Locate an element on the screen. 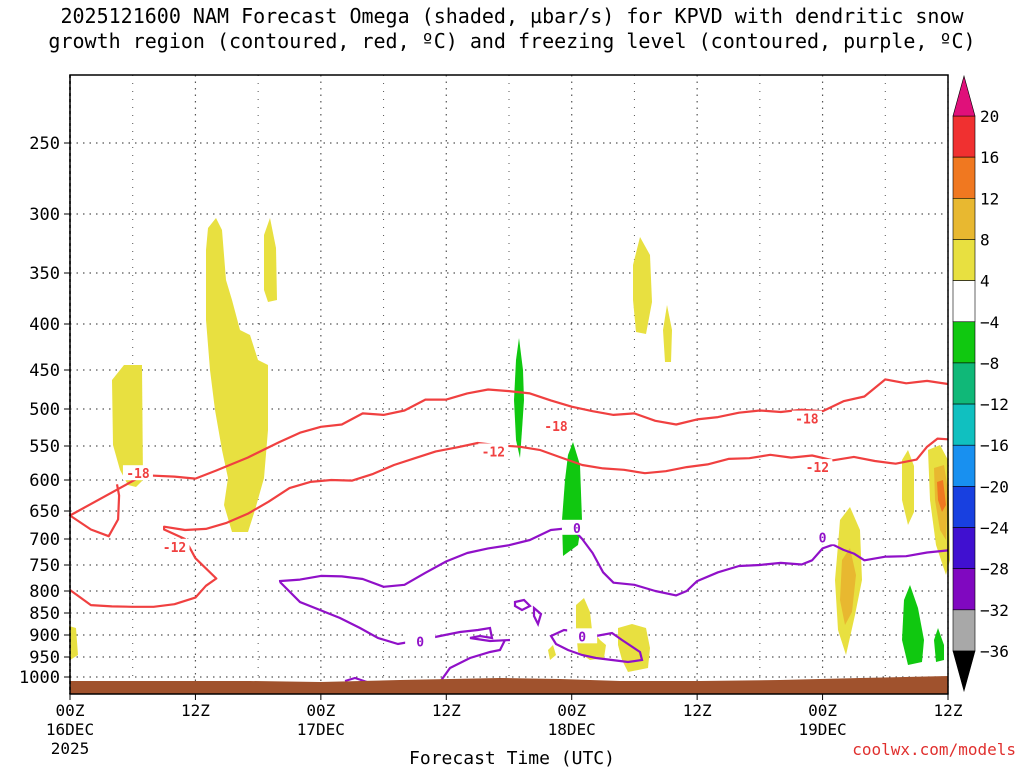 Image resolution: width=1024 pixels, height=769 pixels. colorbar-top-triangle is located at coordinates (964, 95).